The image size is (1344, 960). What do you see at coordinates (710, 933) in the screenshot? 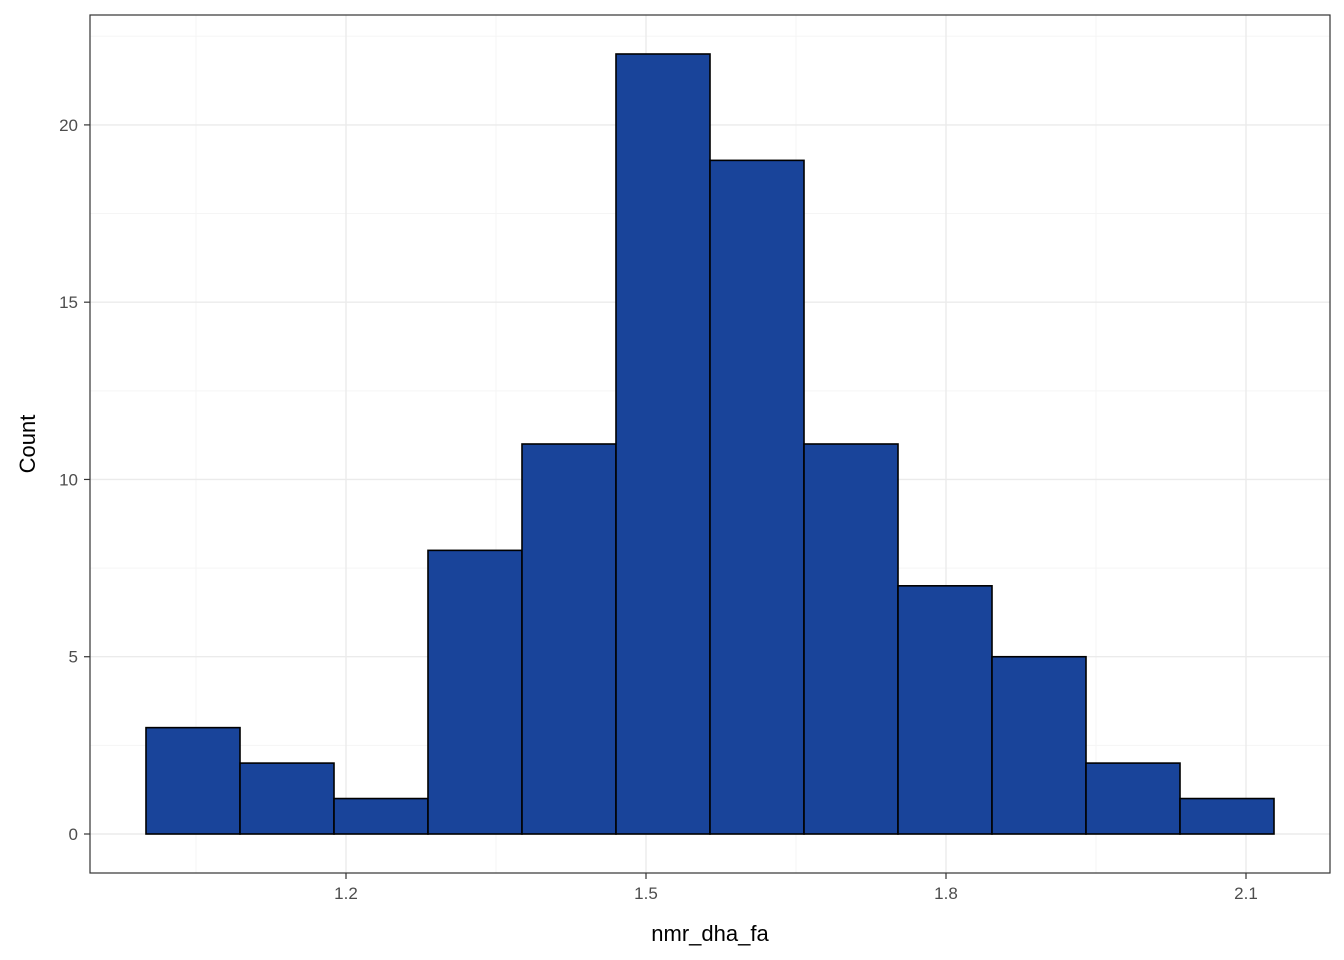
I see `x-axis-title: nmr_dha_fa` at bounding box center [710, 933].